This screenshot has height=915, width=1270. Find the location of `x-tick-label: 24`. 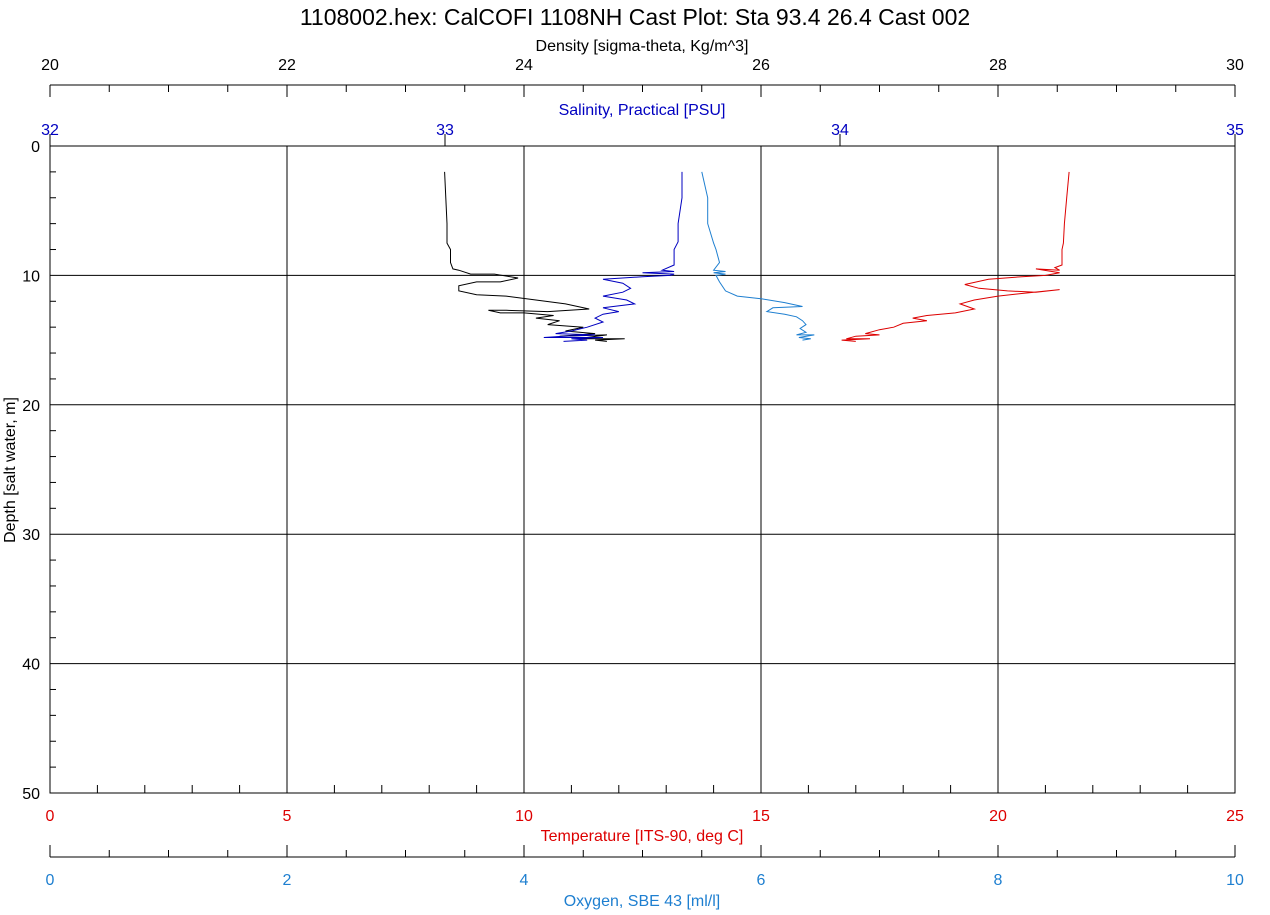

x-tick-label: 24 is located at coordinates (524, 65).